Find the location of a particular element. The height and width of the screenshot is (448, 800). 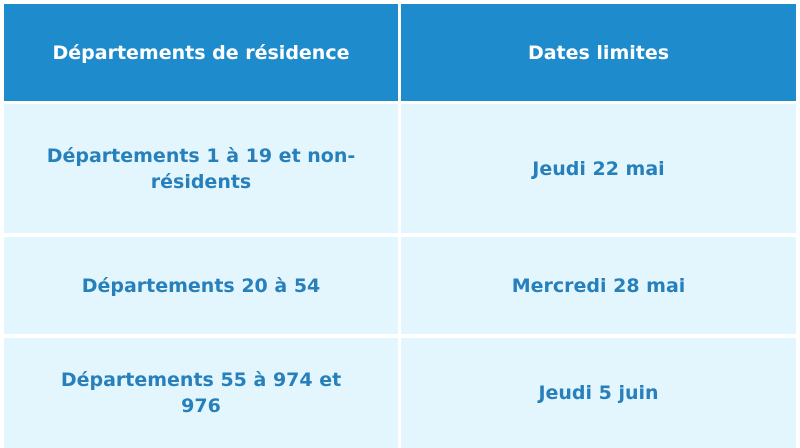

table-cell-departements-row-3: Départements 55 à 974 et 976 is located at coordinates (200, 393).